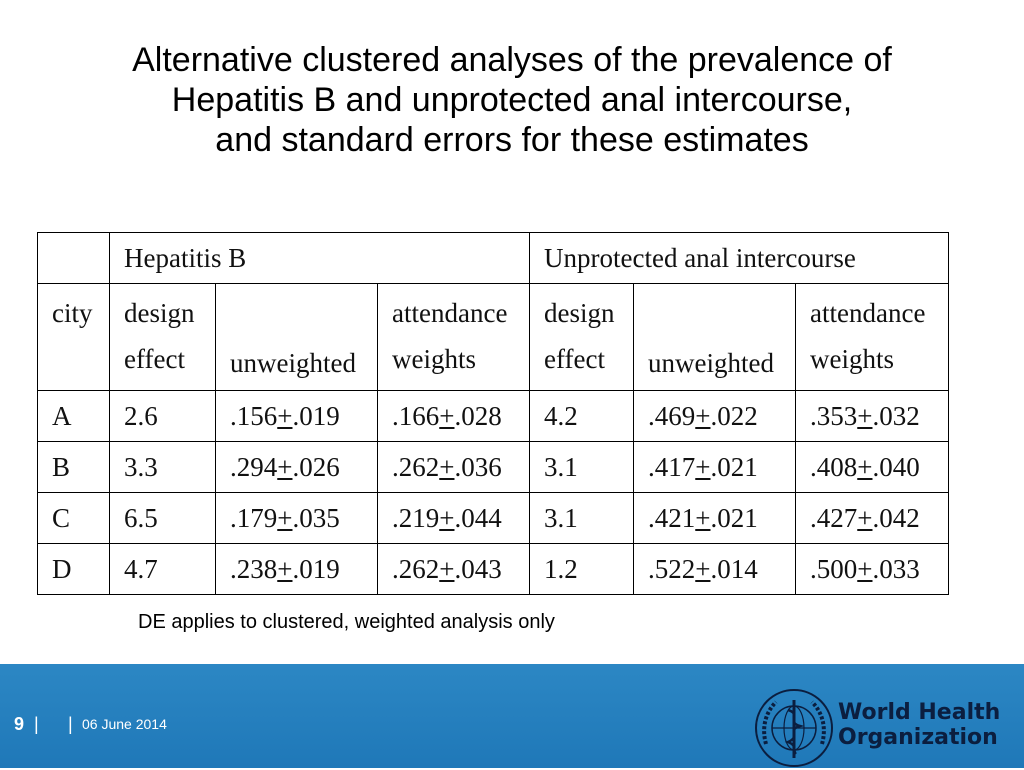 The height and width of the screenshot is (770, 1024). I want to click on table-cell-hb-uw: .179+.035, so click(296, 518).